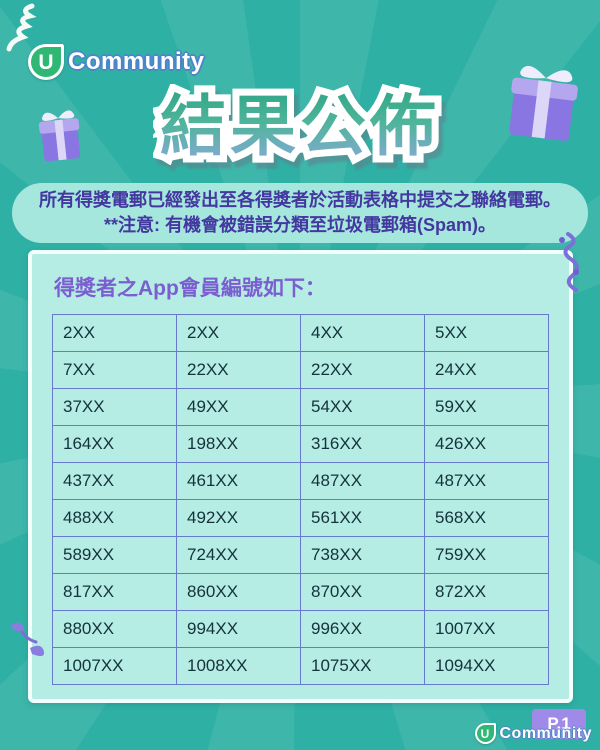 The image size is (600, 750). I want to click on member-id-cell: 198XX, so click(238, 444).